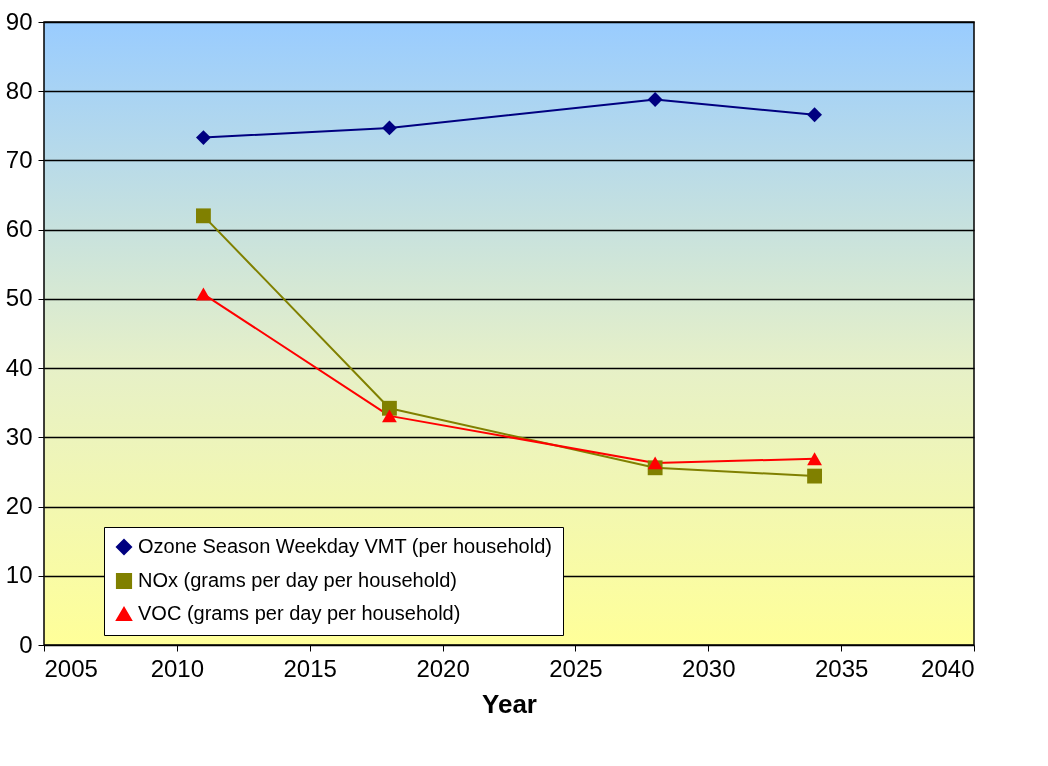 This screenshot has width=1048, height=766. I want to click on x-tick-label: 2040, so click(948, 668).